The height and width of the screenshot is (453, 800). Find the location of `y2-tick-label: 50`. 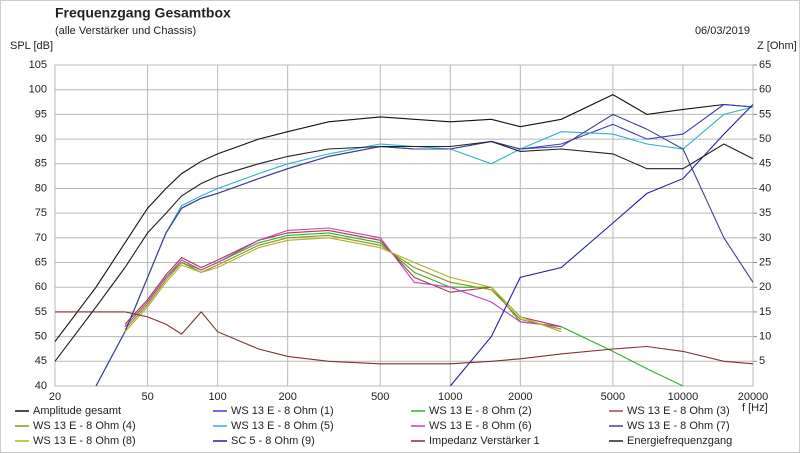

y2-tick-label: 50 is located at coordinates (765, 139).